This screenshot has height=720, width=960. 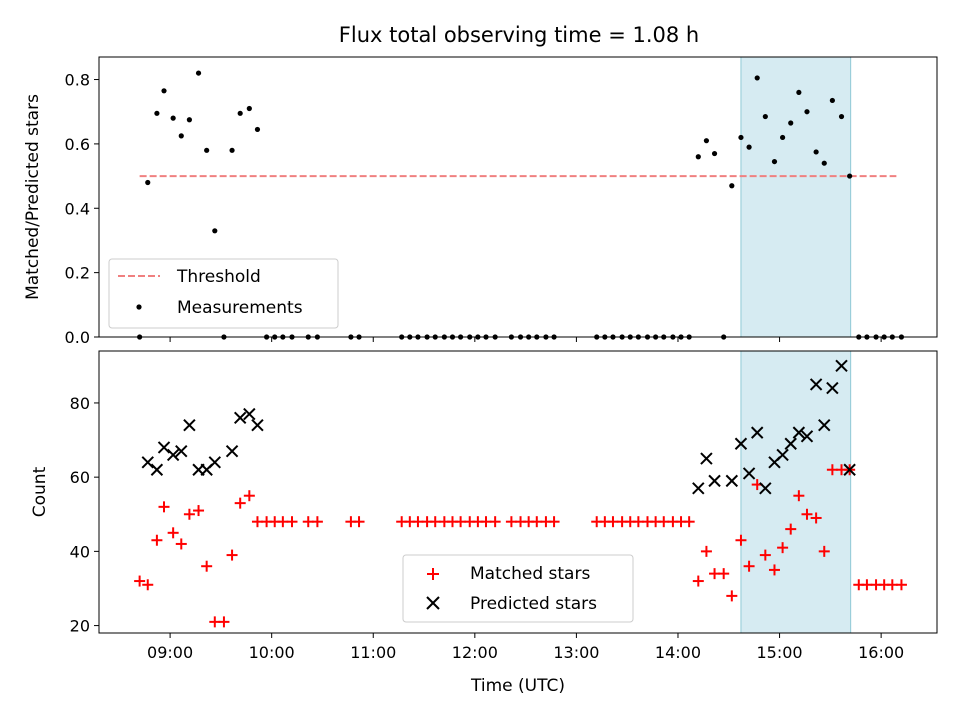 What do you see at coordinates (77, 337) in the screenshot?
I see `y-tick-label: 0.0` at bounding box center [77, 337].